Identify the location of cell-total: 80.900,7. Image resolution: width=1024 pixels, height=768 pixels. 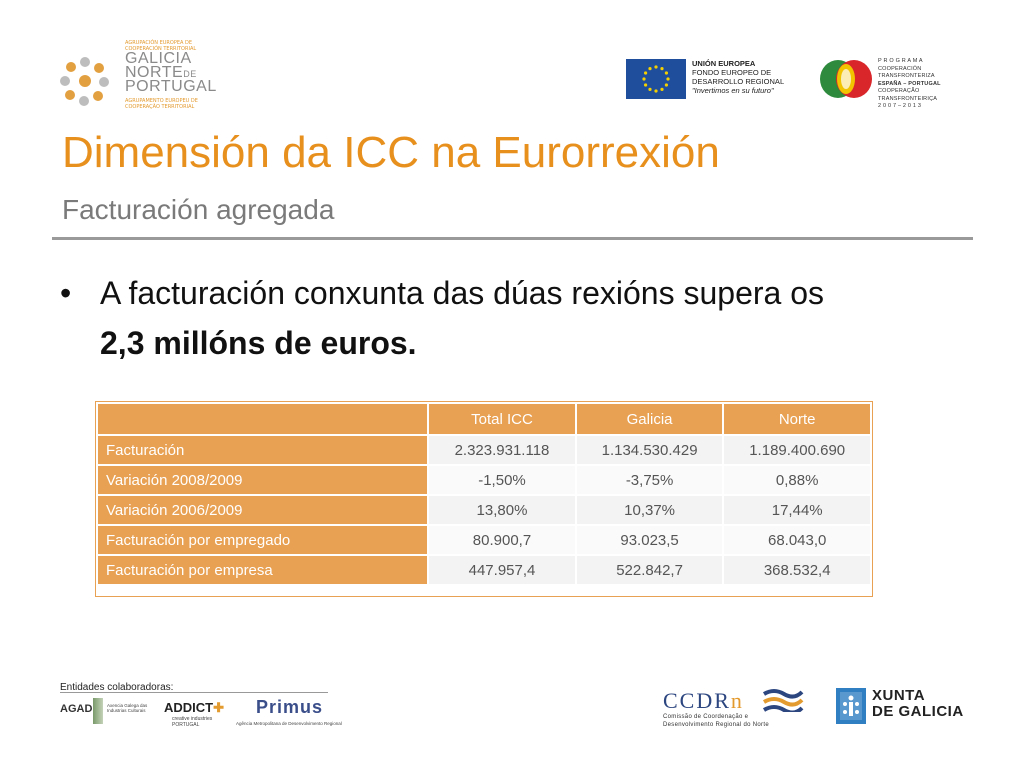
(502, 540).